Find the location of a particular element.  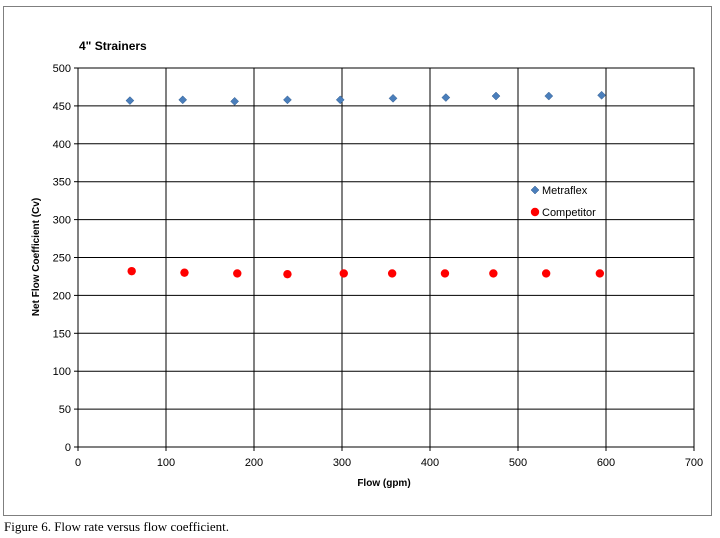

y-axis-label: Net Flow Coefficient (Cv) is located at coordinates (36, 257).